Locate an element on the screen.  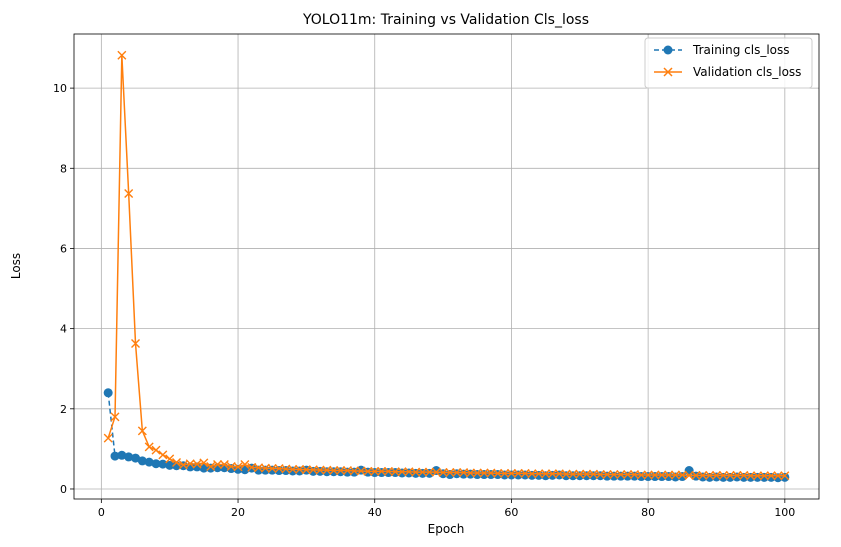
y-axis-label: Loss is located at coordinates (16, 266).